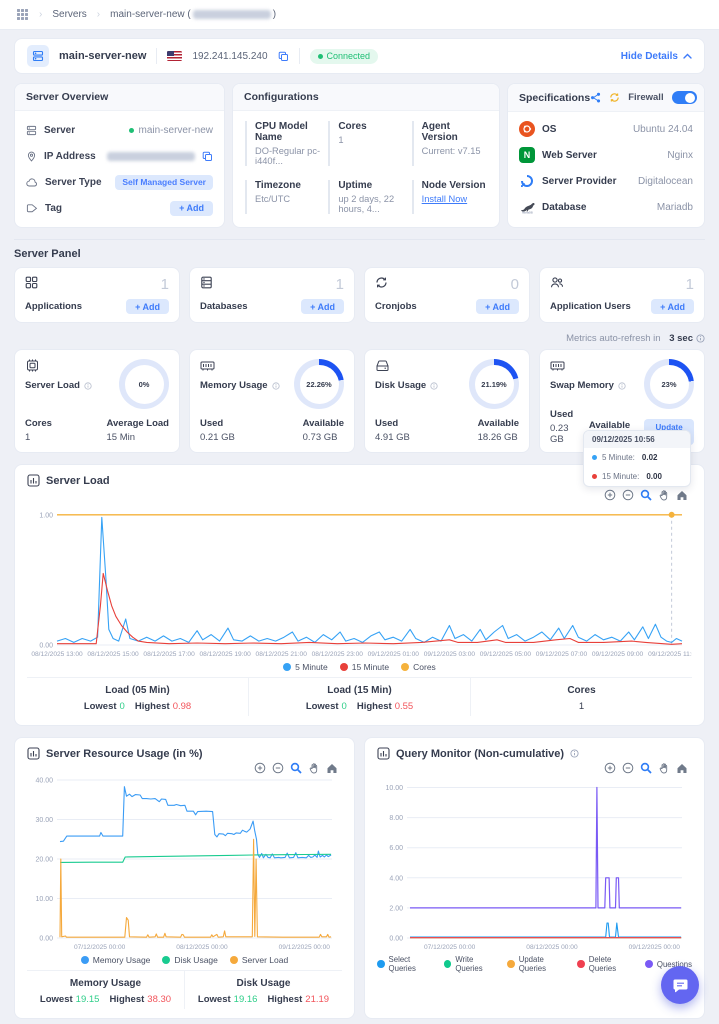  Describe the element at coordinates (394, 788) in the screenshot. I see `svg-text: 10.00` at that location.